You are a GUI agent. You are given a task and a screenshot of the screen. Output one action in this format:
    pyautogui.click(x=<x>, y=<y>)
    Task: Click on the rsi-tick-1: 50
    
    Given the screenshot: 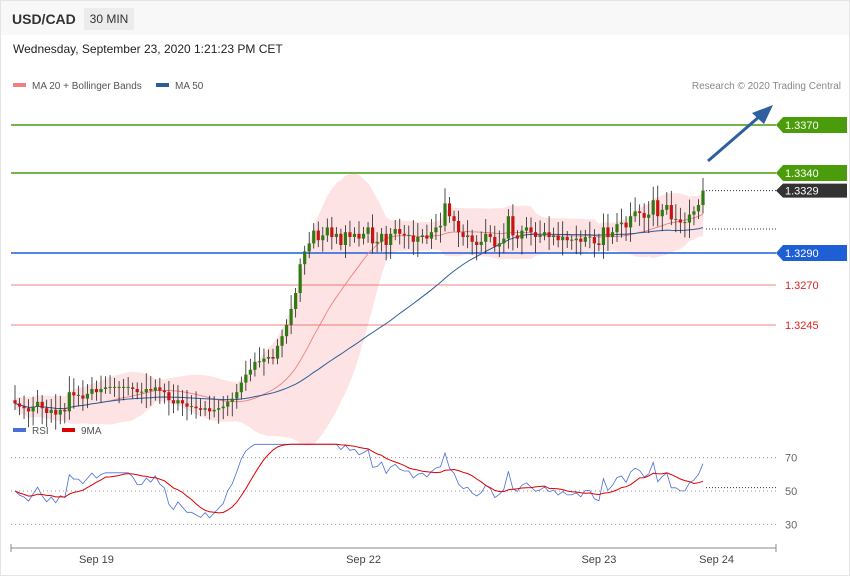 What is the action you would take?
    pyautogui.click(x=791, y=492)
    